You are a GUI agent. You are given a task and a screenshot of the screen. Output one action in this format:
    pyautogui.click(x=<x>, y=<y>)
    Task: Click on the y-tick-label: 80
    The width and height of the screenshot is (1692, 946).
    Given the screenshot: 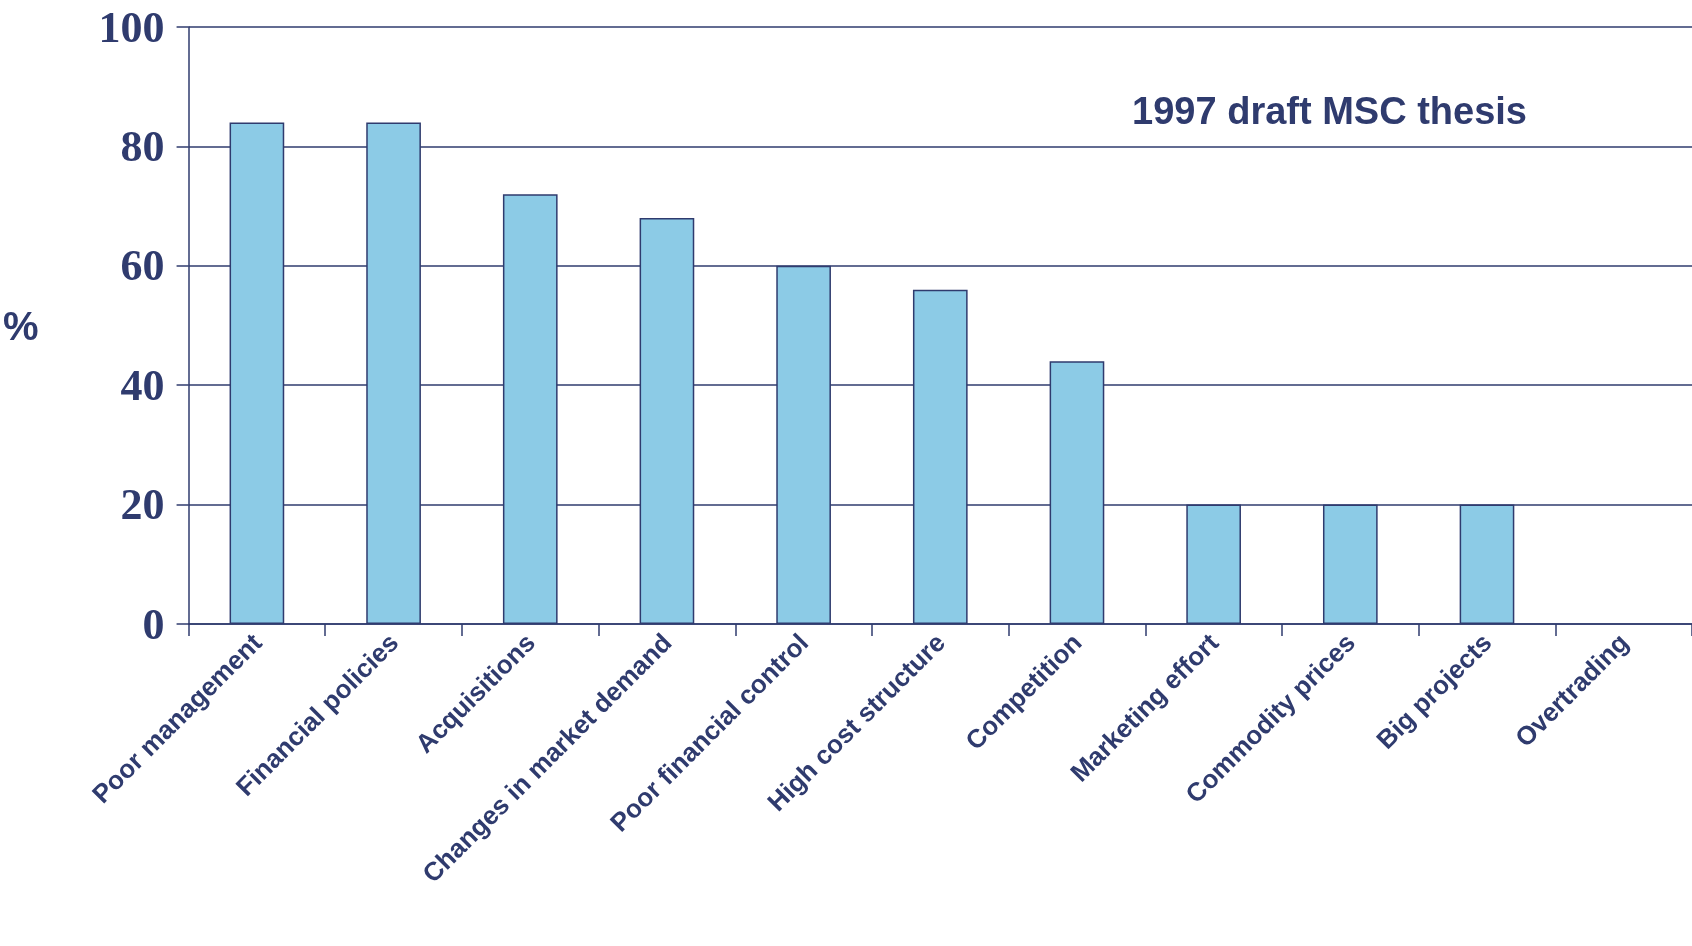 What is the action you would take?
    pyautogui.click(x=142, y=146)
    